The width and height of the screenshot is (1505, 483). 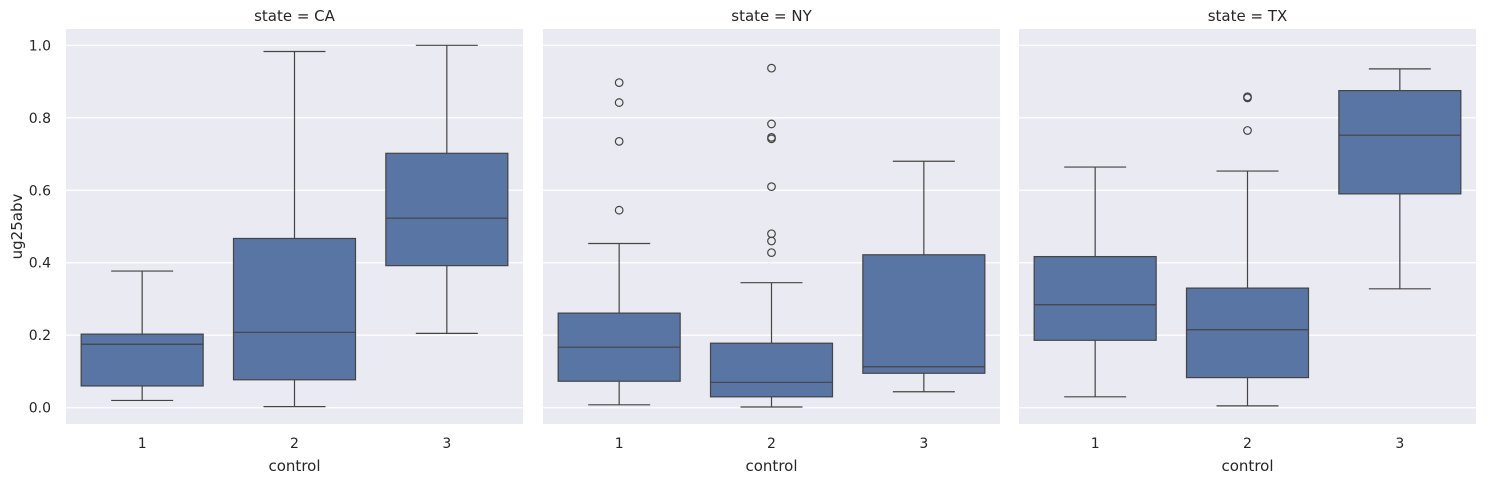 I want to click on y-tick-label: 0.0, so click(x=40, y=409).